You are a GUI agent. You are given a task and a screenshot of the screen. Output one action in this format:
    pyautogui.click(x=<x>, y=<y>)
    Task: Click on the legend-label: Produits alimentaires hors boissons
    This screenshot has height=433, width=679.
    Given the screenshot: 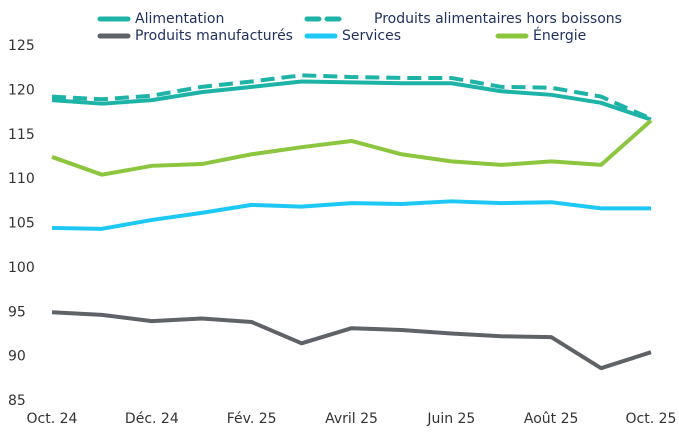 What is the action you would take?
    pyautogui.click(x=498, y=19)
    